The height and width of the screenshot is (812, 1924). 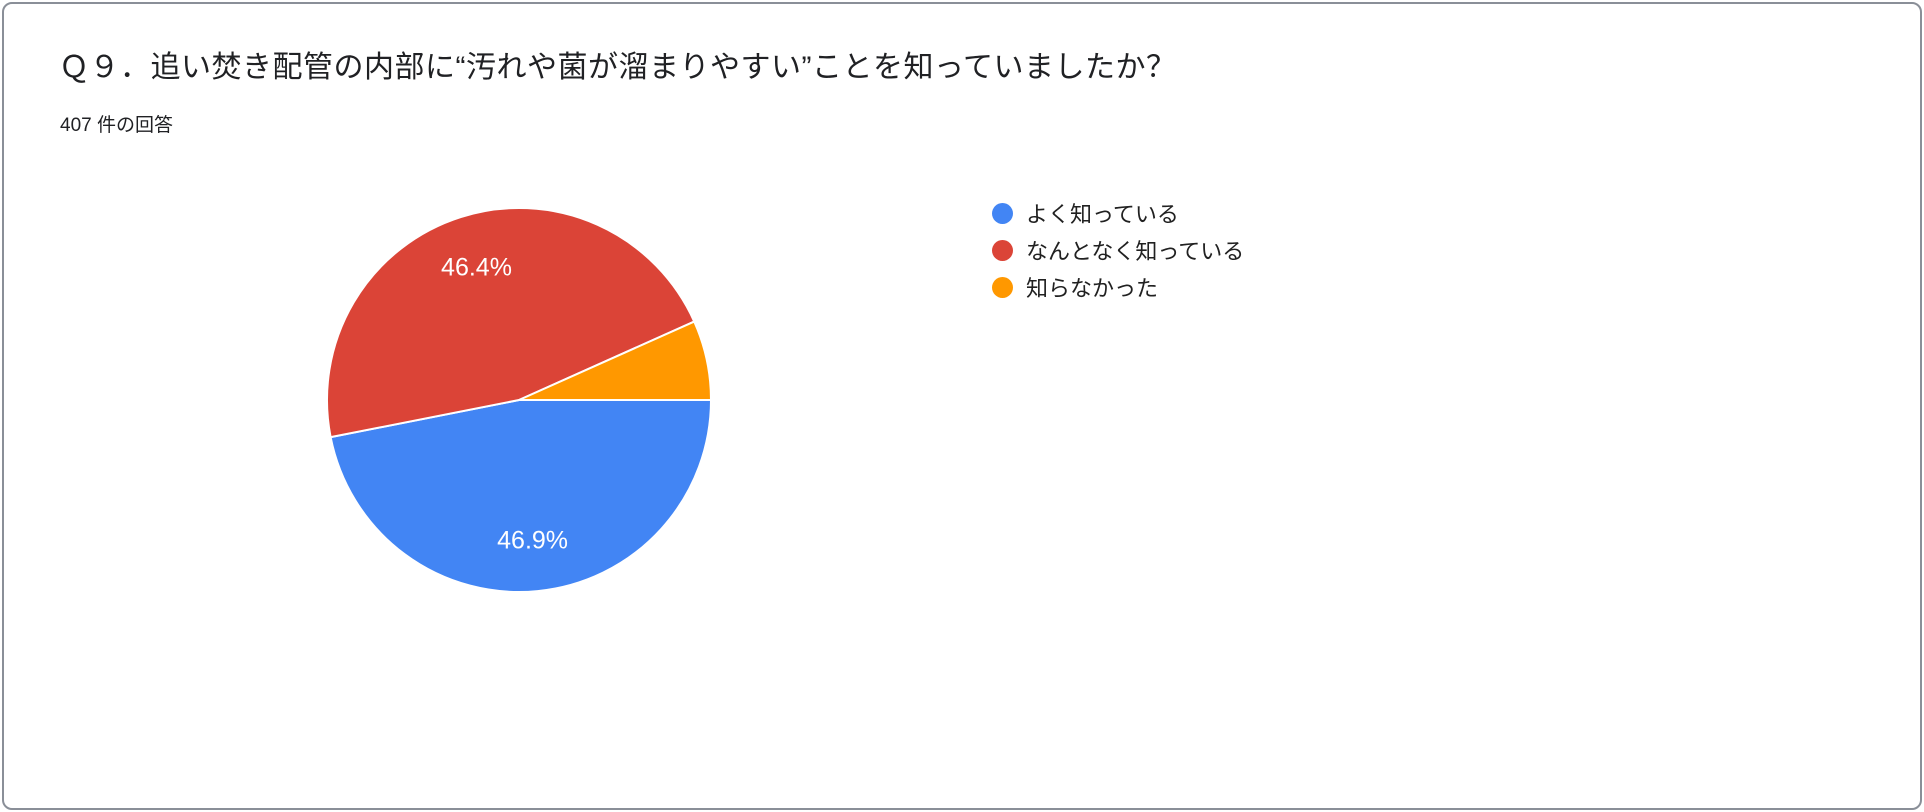 I want to click on pie-chart: 46.9% 46.4%, so click(x=519, y=400).